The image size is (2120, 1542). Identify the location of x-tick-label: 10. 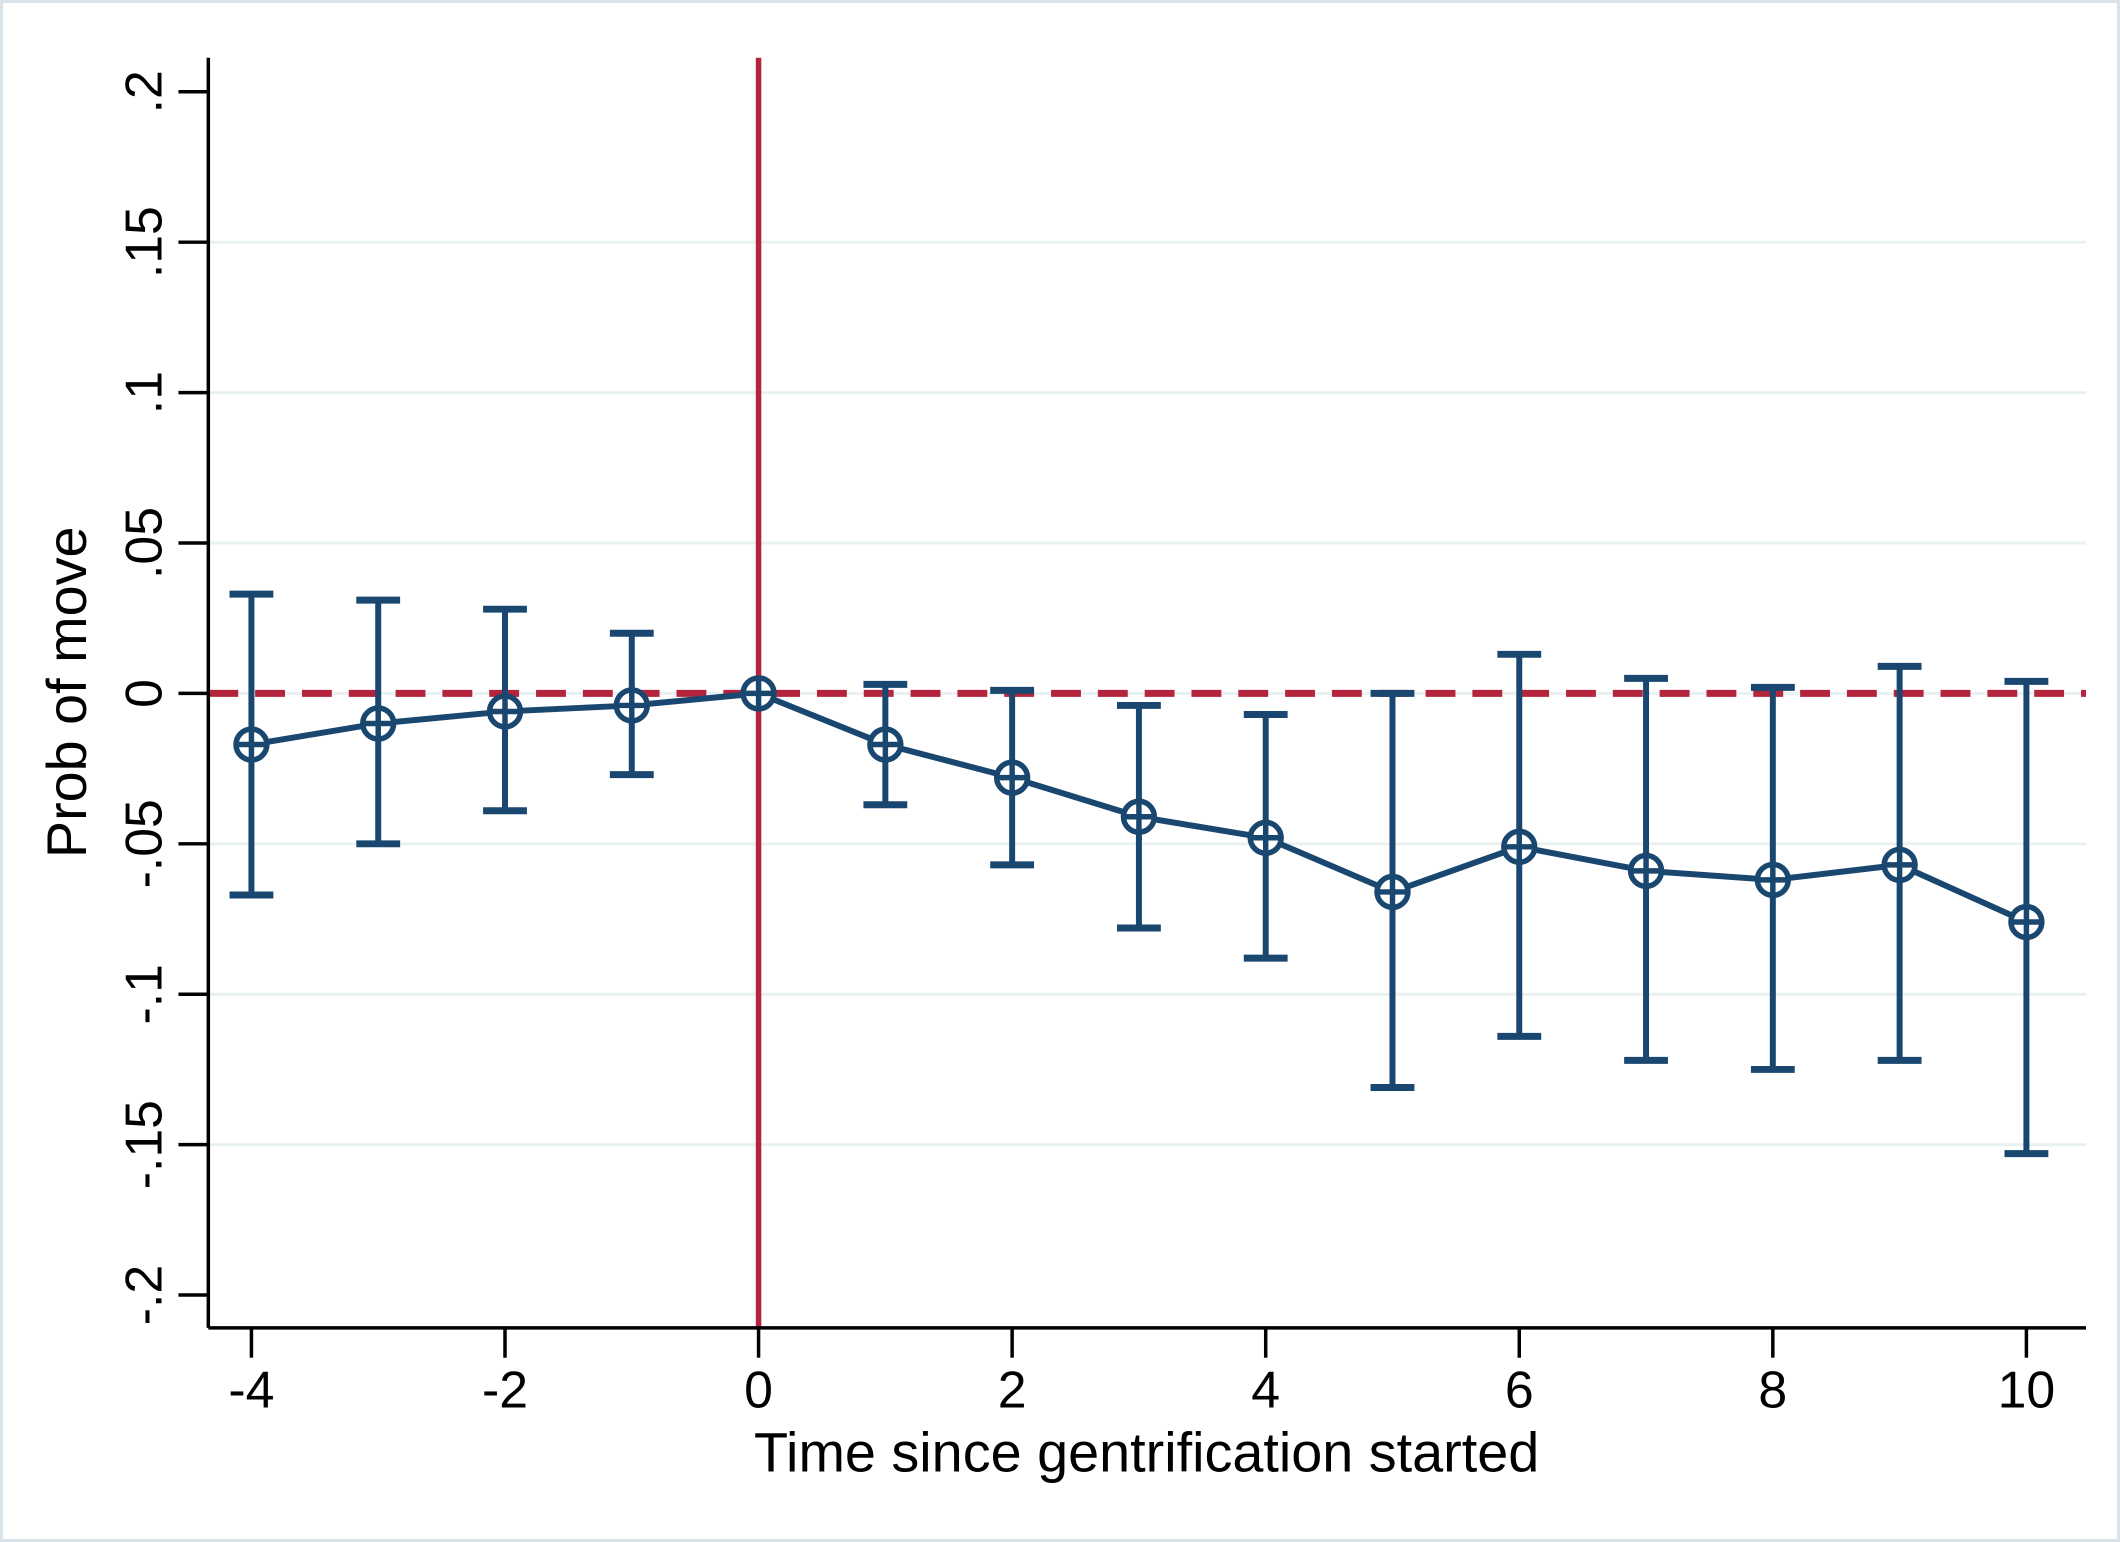
(2027, 1390).